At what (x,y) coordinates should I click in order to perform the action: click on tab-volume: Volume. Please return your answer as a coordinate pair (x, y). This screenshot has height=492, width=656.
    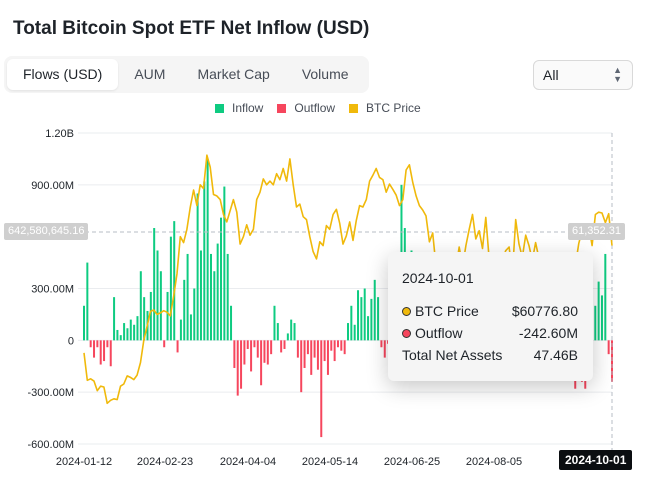
    Looking at the image, I should click on (325, 74).